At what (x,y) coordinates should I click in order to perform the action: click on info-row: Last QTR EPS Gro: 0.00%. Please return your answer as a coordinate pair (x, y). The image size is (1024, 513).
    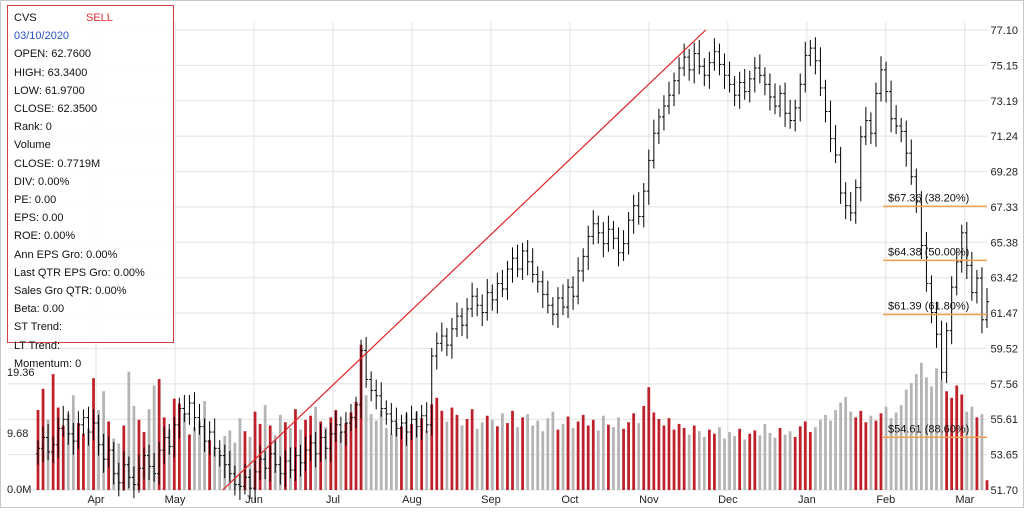
    Looking at the image, I should click on (79, 272).